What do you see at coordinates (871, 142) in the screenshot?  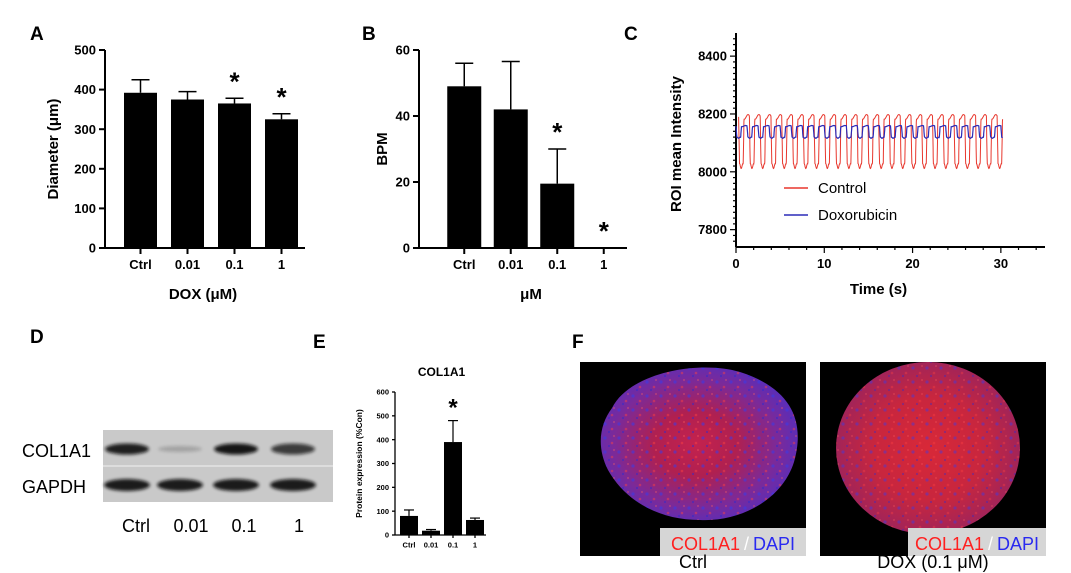 I see `series-line-control` at bounding box center [871, 142].